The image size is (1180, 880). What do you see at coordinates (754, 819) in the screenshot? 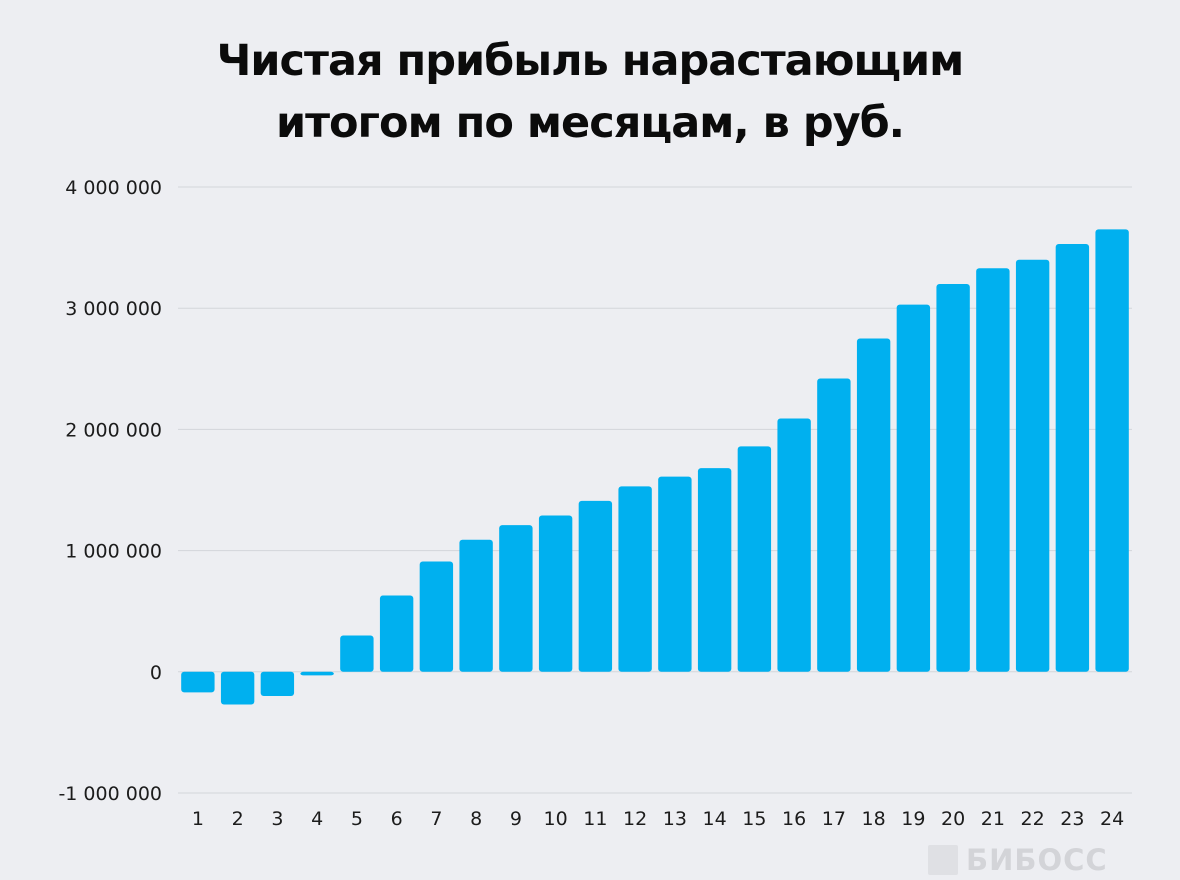
I see `x-tick-label: 15` at bounding box center [754, 819].